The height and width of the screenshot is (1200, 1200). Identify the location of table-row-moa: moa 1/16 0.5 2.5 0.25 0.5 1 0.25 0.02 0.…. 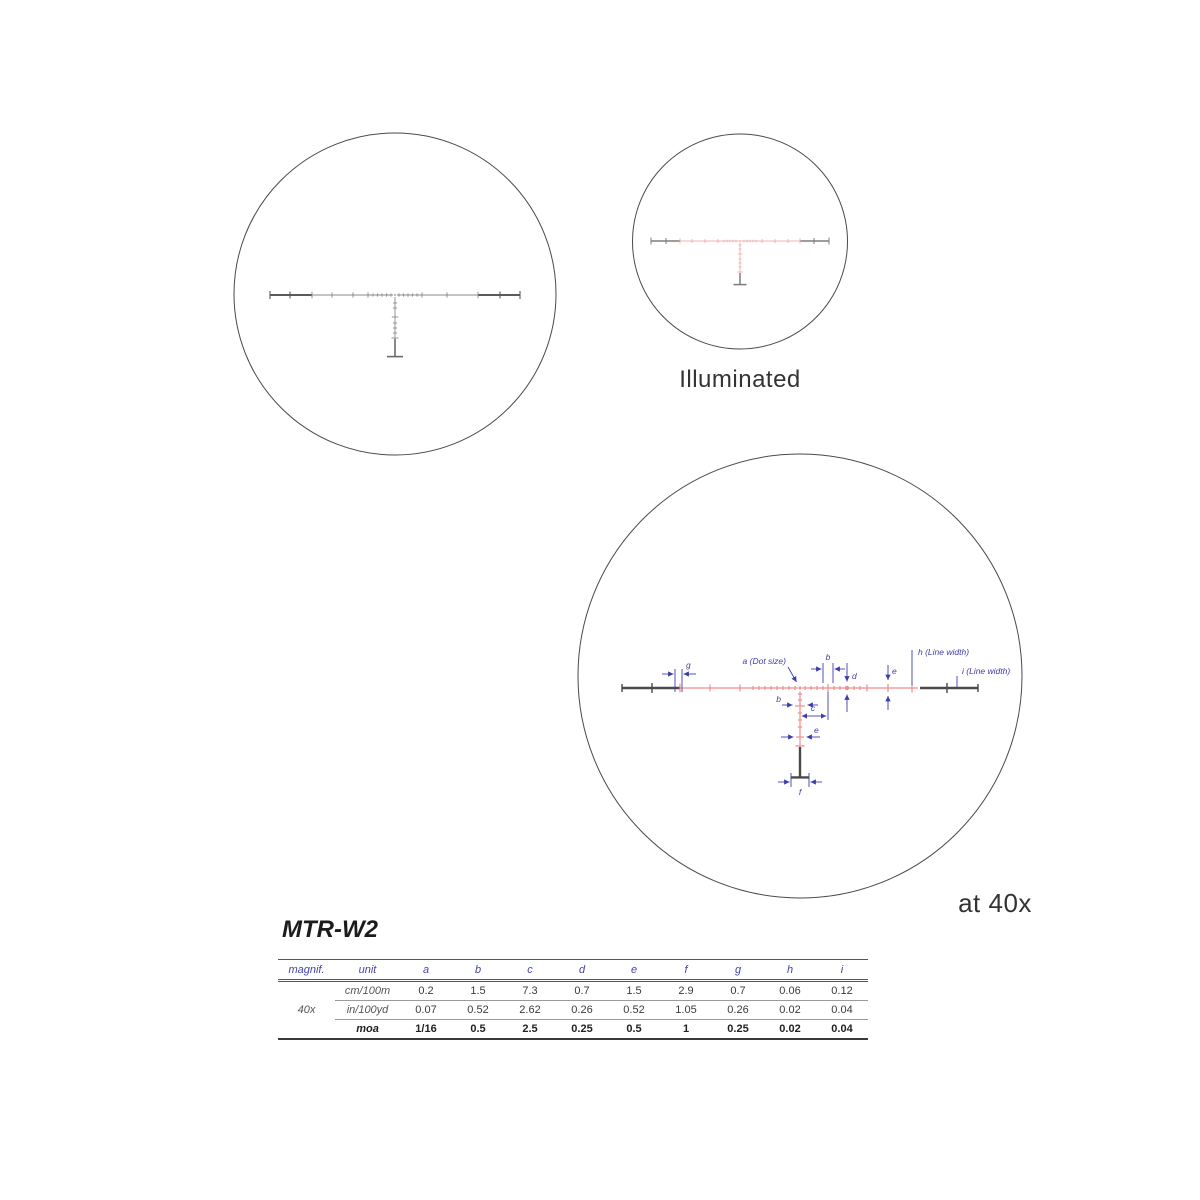
(573, 1029).